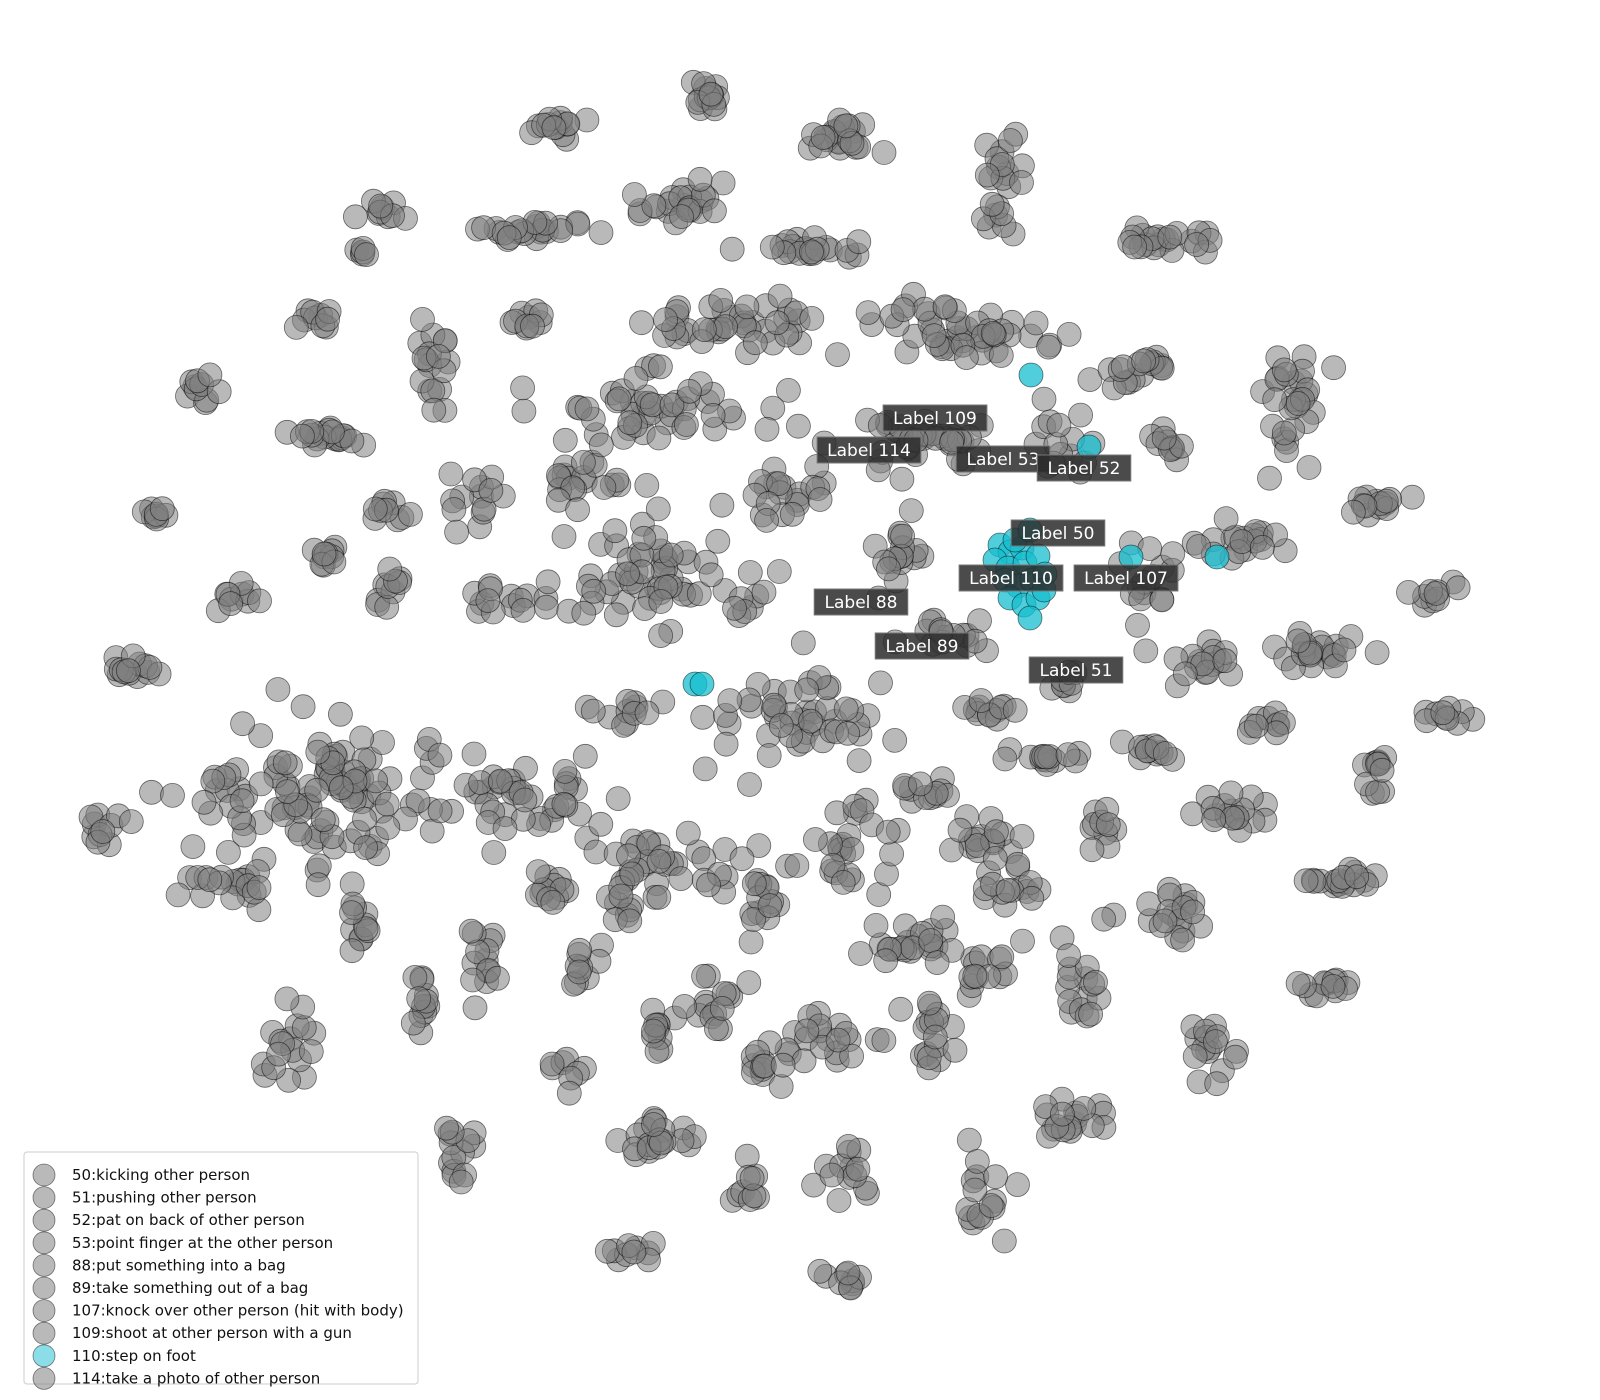  I want to click on legend-item: 110:step on foot, so click(114, 1356).